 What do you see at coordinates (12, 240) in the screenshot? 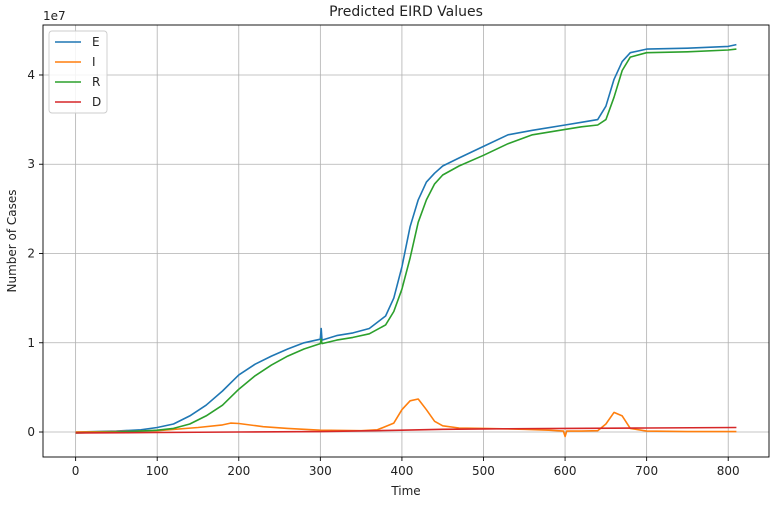
I see `y-axis-label: Number of Cases` at bounding box center [12, 240].